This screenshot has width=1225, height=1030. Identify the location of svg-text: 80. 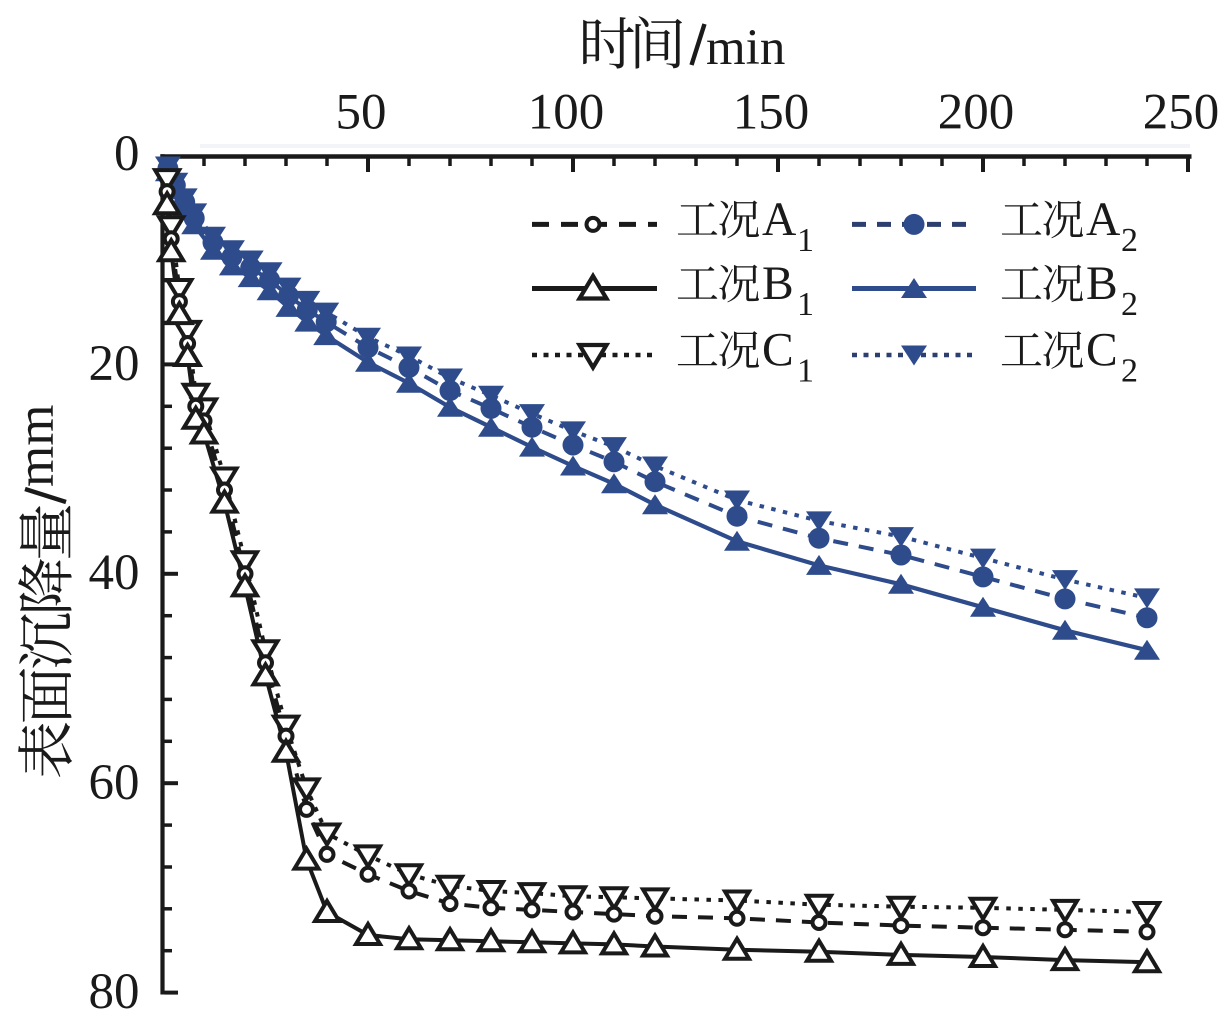
(114, 992).